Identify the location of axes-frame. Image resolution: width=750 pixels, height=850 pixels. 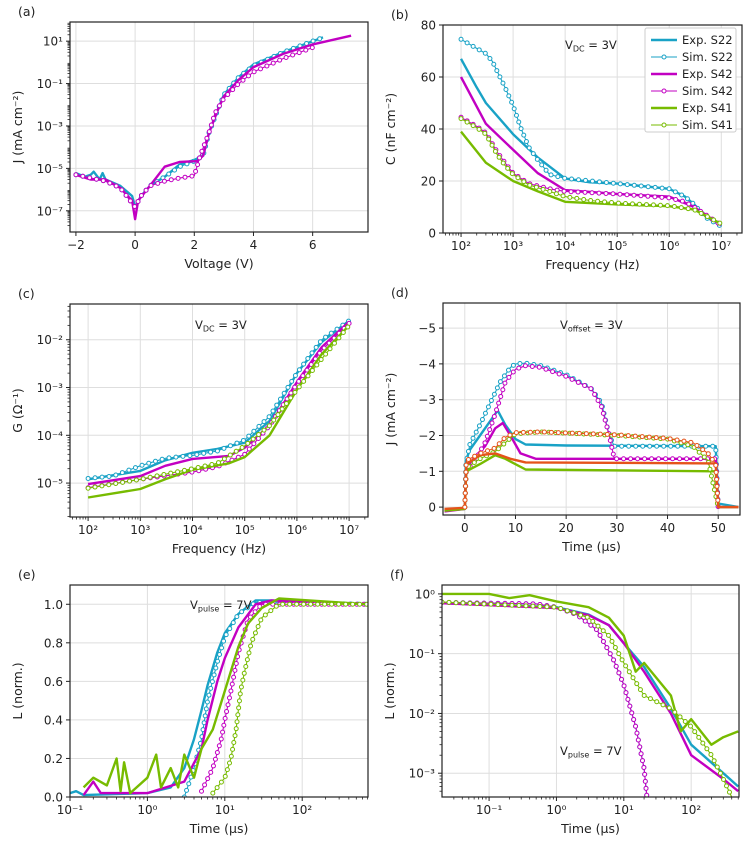
(590, 691).